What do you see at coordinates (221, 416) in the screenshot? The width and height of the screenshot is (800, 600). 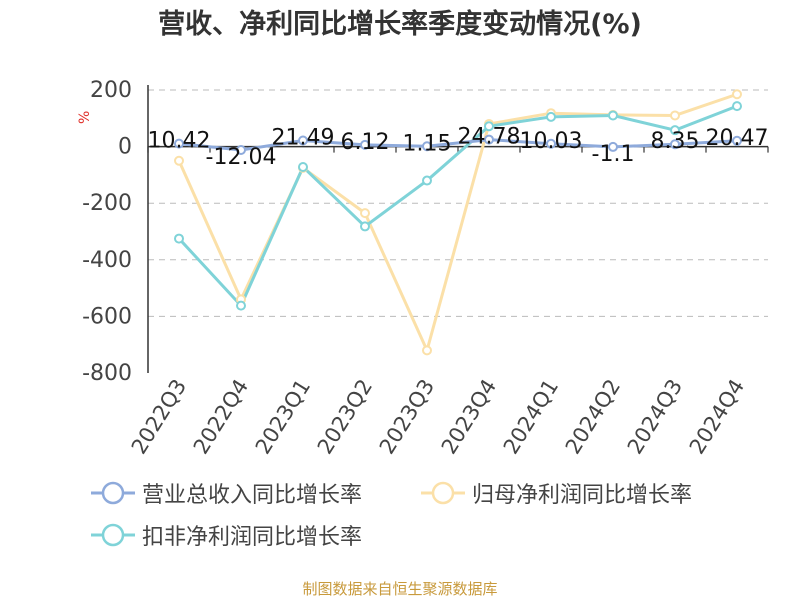 I see `x-tick-label: 2022Q4` at bounding box center [221, 416].